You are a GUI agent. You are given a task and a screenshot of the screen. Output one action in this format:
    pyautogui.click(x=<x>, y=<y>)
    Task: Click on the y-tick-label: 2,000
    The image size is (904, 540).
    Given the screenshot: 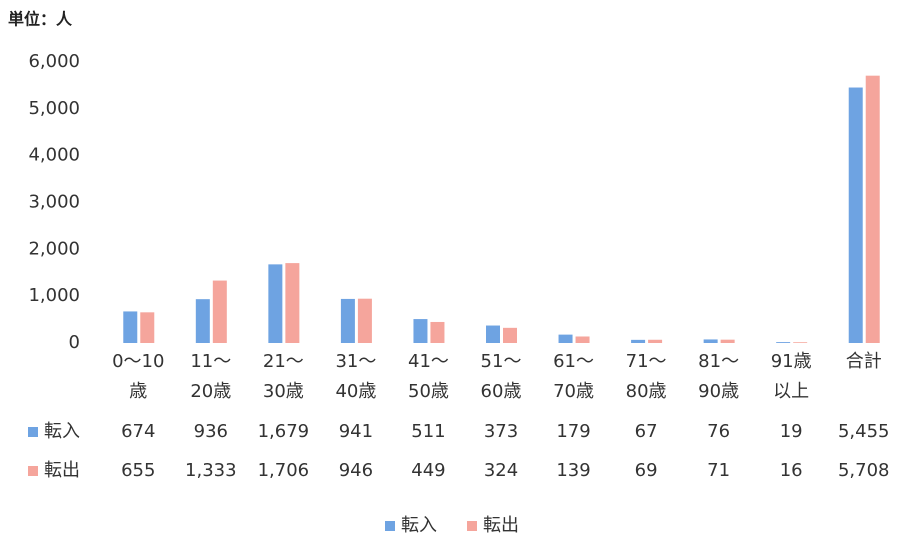 What is the action you would take?
    pyautogui.click(x=54, y=248)
    